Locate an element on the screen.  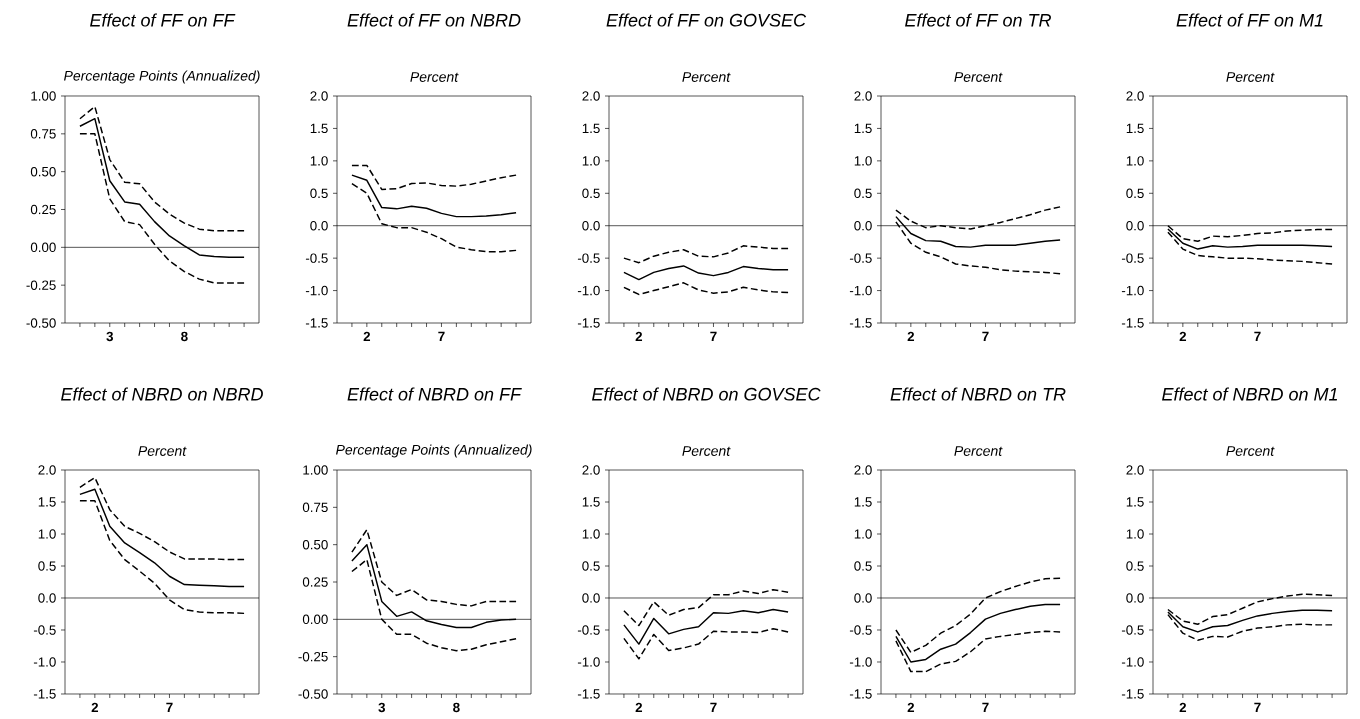
y-tick-label: -0.25 is located at coordinates (41, 285).